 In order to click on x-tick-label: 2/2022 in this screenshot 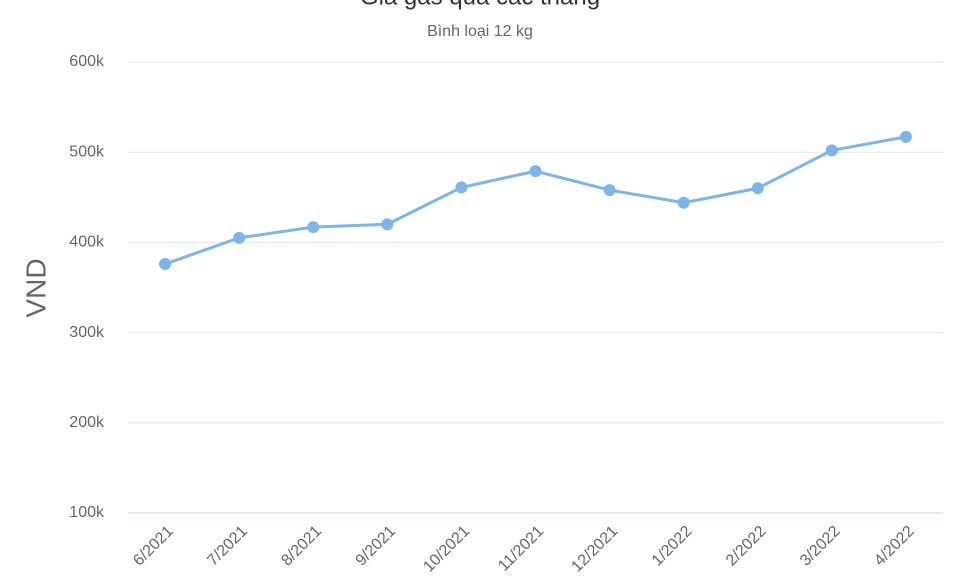, I will do `click(746, 546)`.